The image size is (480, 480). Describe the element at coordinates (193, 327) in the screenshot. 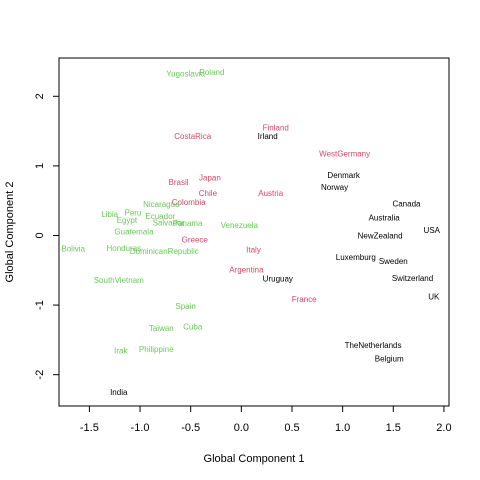

I see `point-label: Cuba` at that location.